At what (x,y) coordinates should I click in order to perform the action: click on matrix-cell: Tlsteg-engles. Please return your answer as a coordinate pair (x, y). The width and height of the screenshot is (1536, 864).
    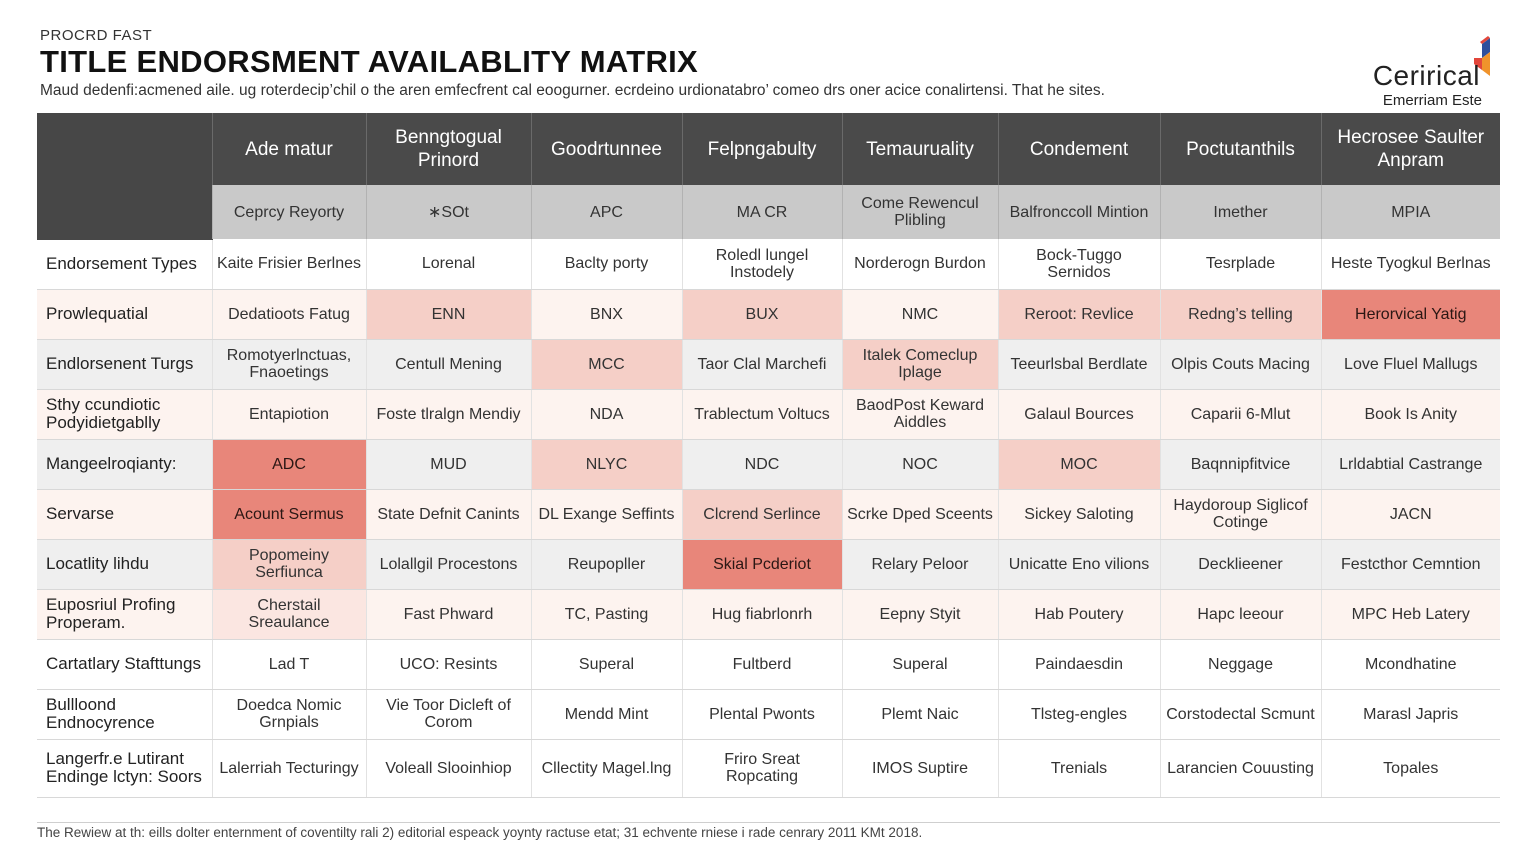
    Looking at the image, I should click on (1078, 714).